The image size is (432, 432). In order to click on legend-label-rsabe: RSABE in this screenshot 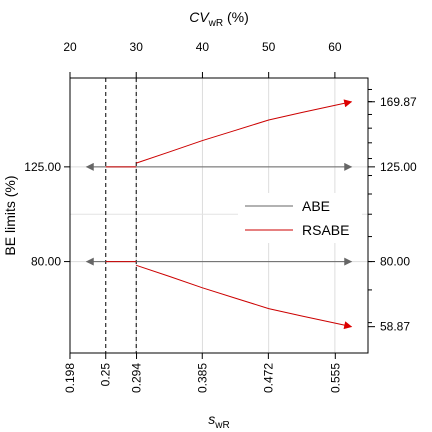, I will do `click(325, 230)`.